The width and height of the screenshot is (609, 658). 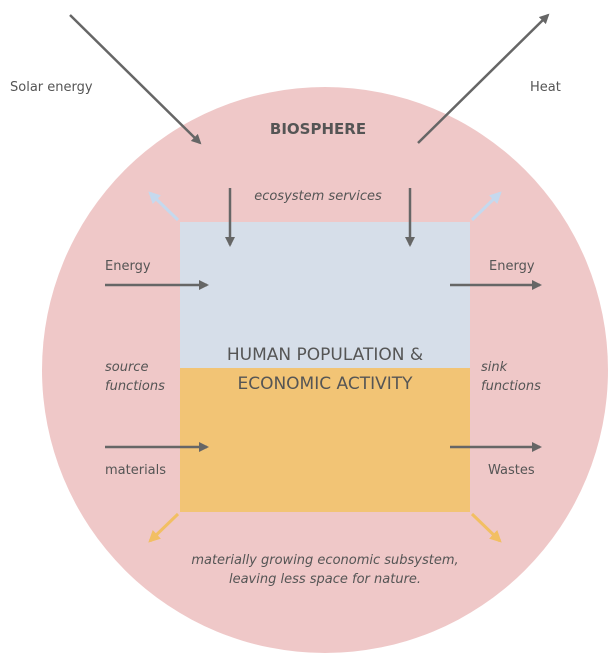 What do you see at coordinates (511, 470) in the screenshot?
I see `label: Wastes` at bounding box center [511, 470].